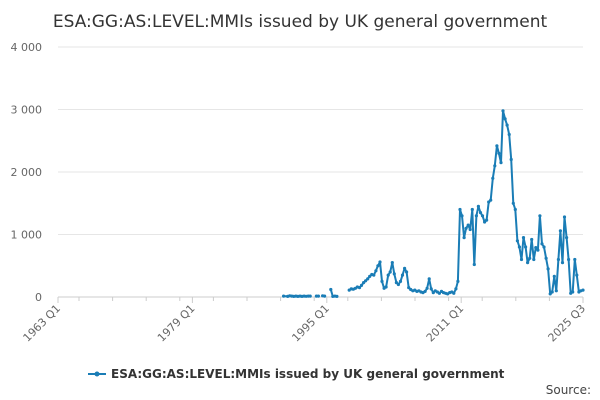 The image size is (600, 400). Describe the element at coordinates (27, 235) in the screenshot. I see `y-tick-label: 1 000` at that location.